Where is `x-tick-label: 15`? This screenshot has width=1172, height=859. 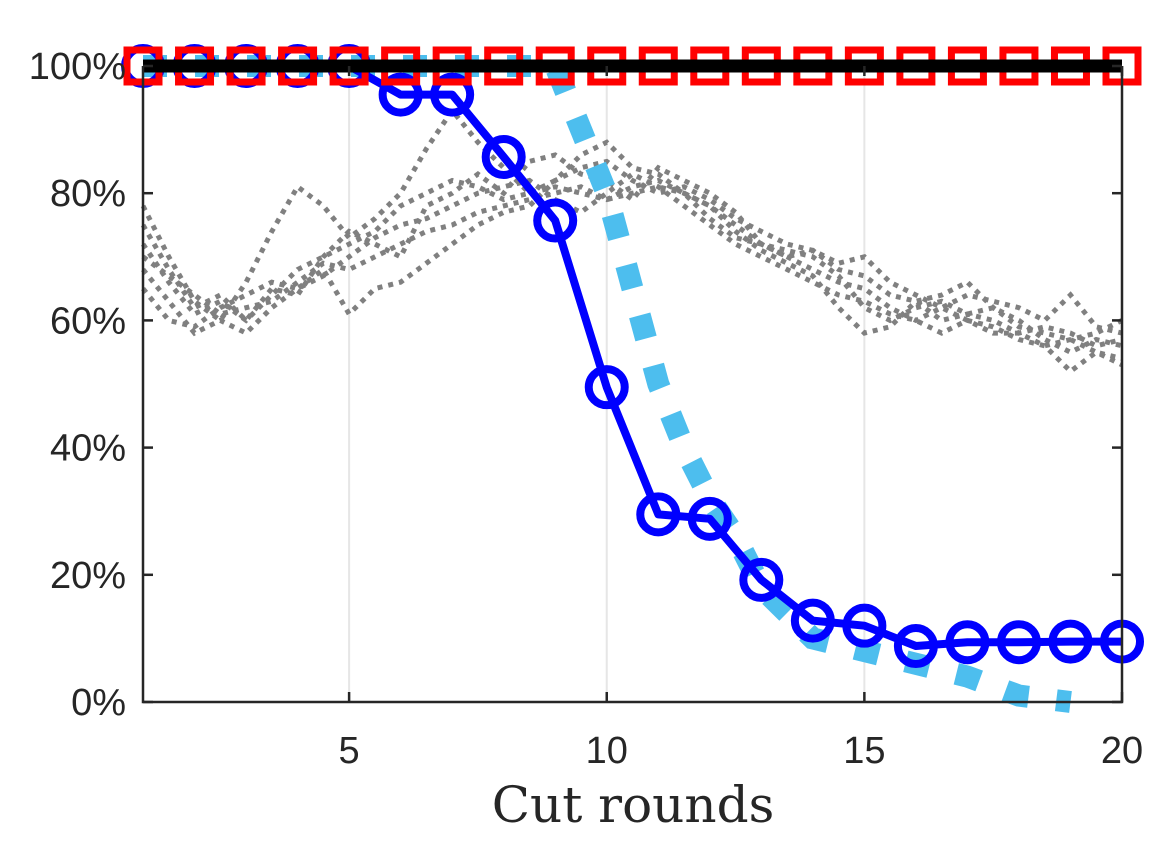 x-tick-label: 15 is located at coordinates (864, 751).